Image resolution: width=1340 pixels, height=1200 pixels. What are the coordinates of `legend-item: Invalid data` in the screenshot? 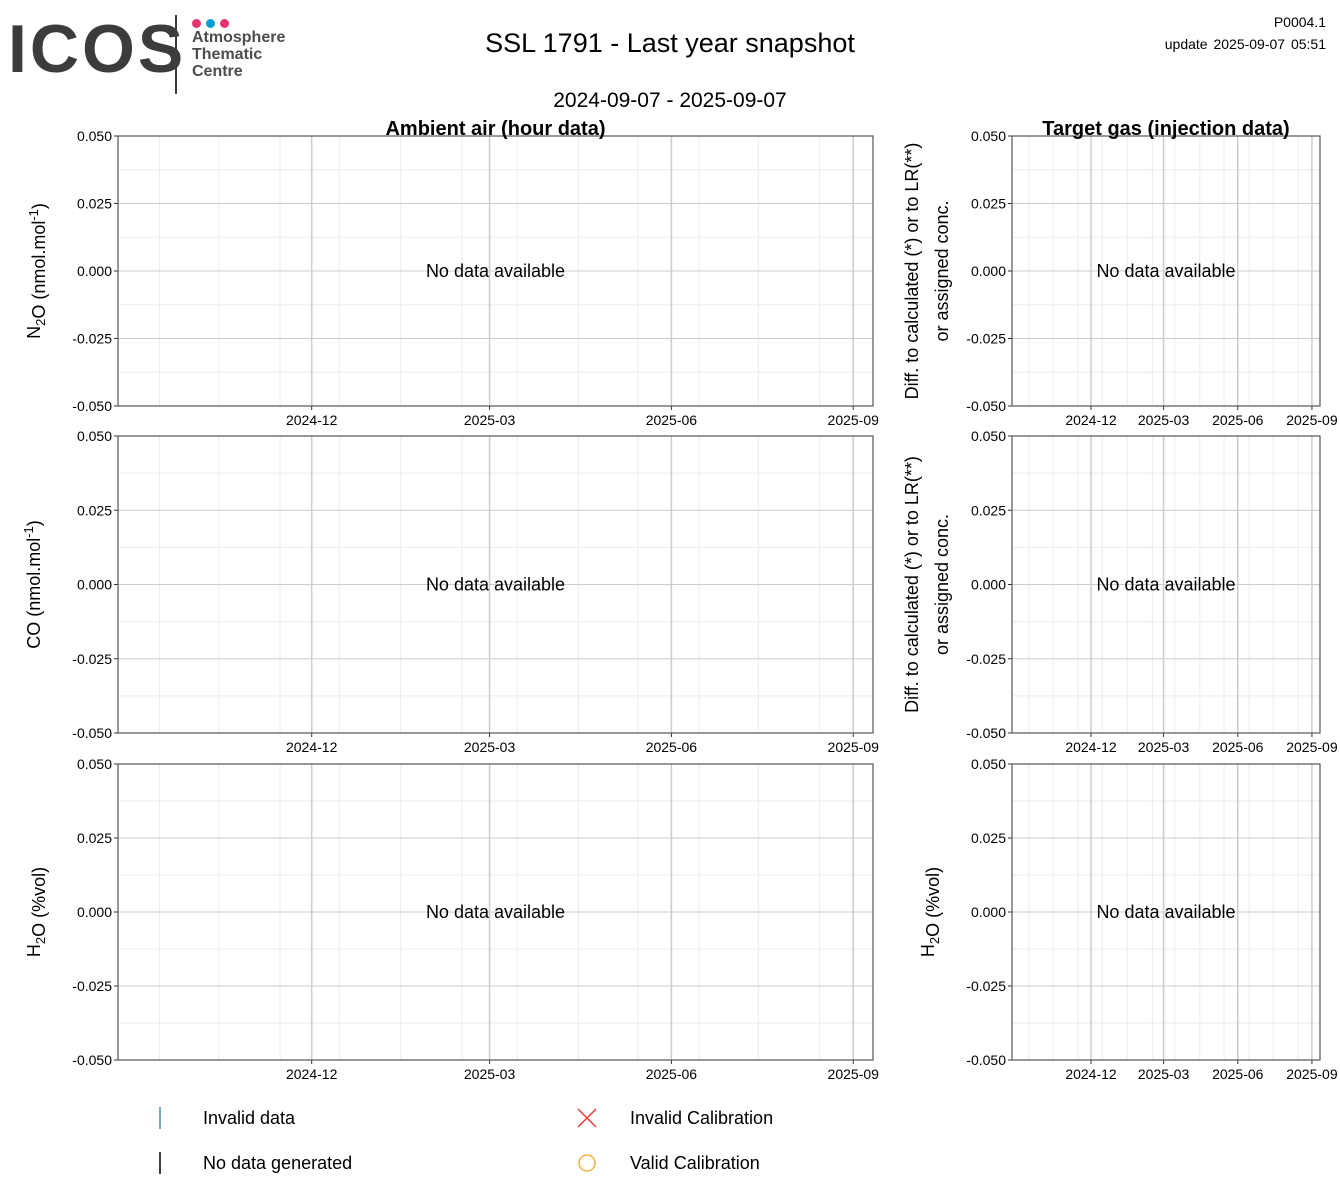 It's located at (227, 1118).